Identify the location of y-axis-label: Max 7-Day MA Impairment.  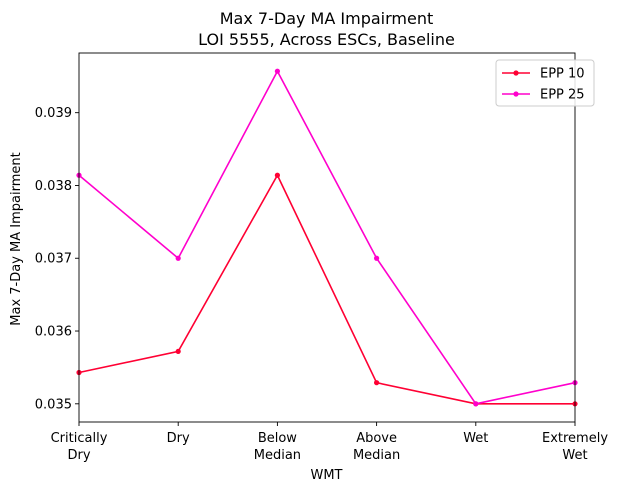
(16, 238).